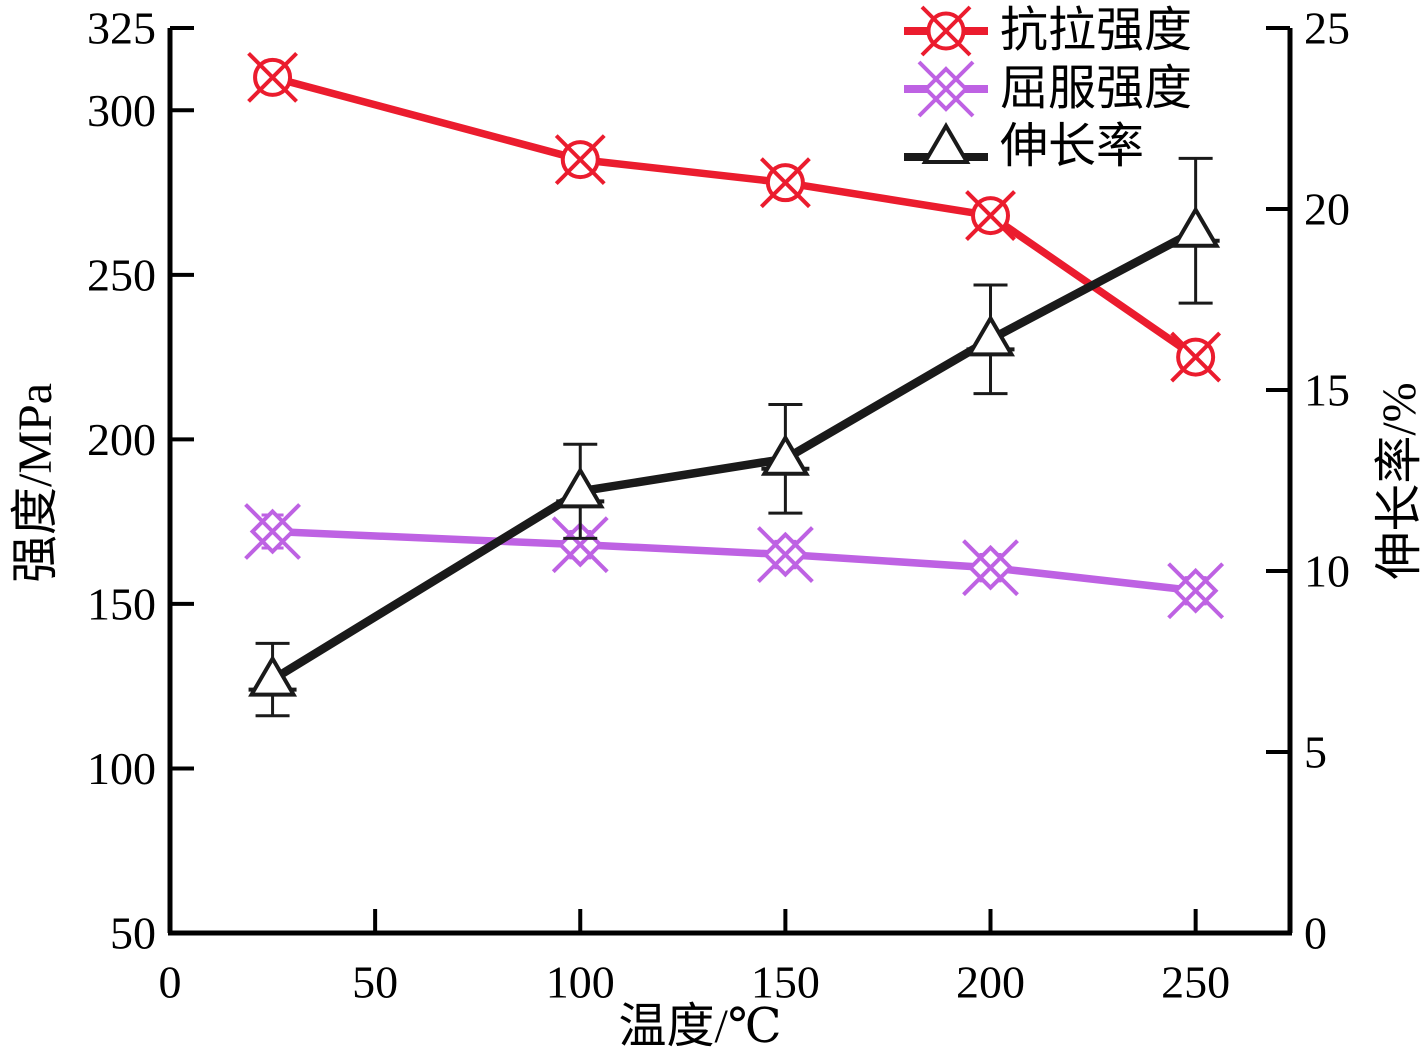 Image resolution: width=1421 pixels, height=1053 pixels. Describe the element at coordinates (1096, 88) in the screenshot. I see `legend-label-yield: 屈服强度` at that location.